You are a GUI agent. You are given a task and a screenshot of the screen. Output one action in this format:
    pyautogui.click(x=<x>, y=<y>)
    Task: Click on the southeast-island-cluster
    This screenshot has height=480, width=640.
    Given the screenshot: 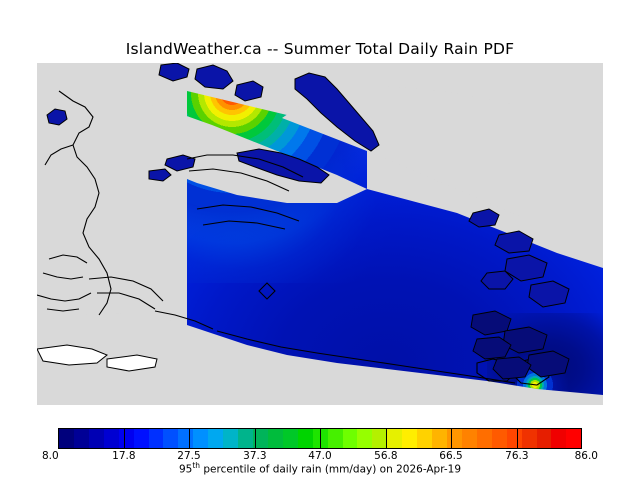 What is the action you would take?
    pyautogui.click(x=520, y=345)
    